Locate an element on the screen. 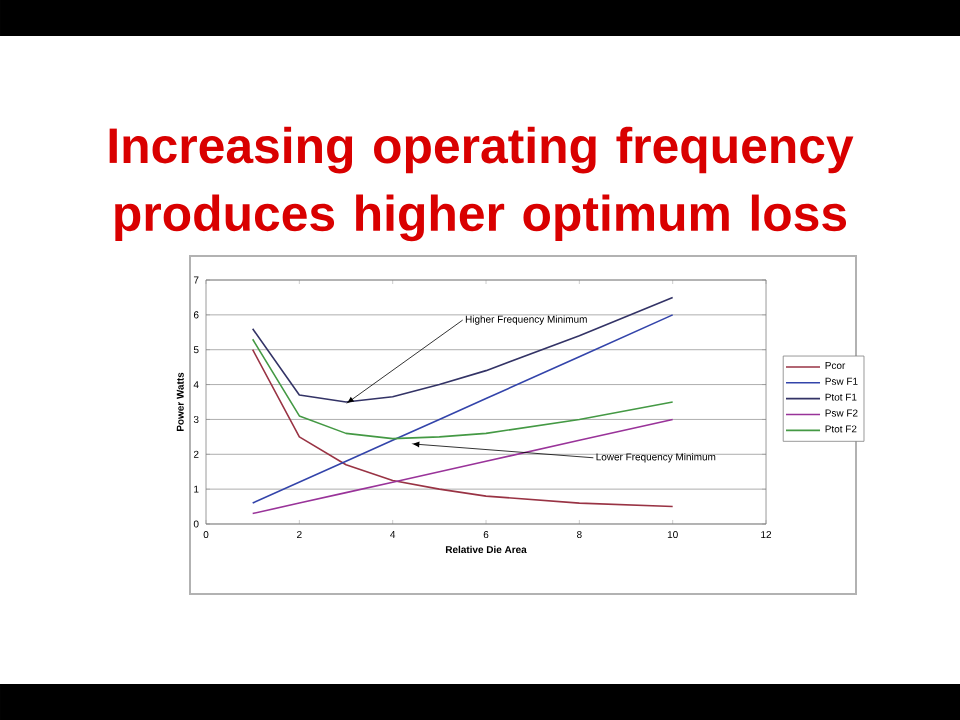  chart-title: Increasing operating frequency produces higher optimum loss is located at coordinates (481, 184).